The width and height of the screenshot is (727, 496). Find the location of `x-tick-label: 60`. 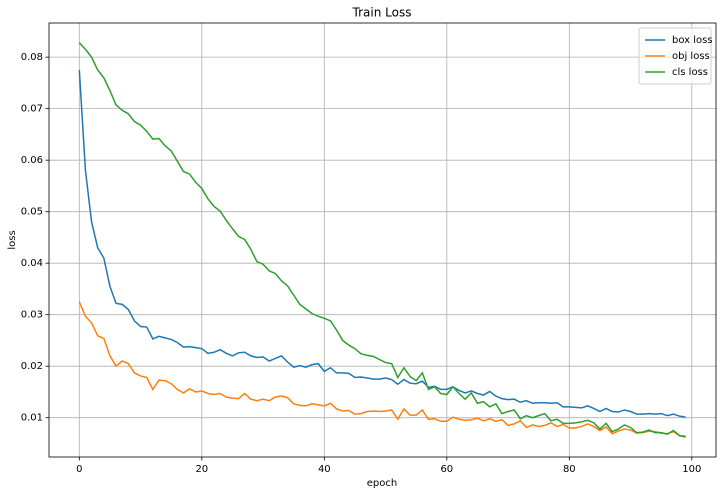

x-tick-label: 60 is located at coordinates (446, 469).